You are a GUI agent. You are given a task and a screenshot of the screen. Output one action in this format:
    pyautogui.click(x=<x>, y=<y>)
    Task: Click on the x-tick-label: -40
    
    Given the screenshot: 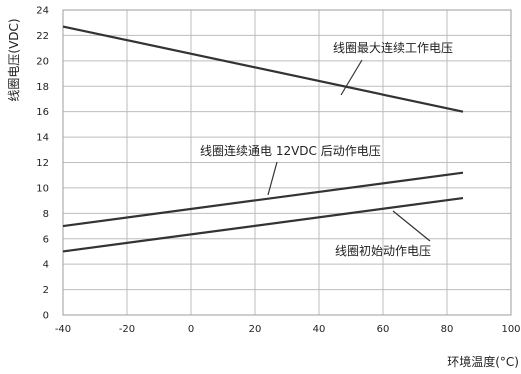 What is the action you would take?
    pyautogui.click(x=63, y=329)
    